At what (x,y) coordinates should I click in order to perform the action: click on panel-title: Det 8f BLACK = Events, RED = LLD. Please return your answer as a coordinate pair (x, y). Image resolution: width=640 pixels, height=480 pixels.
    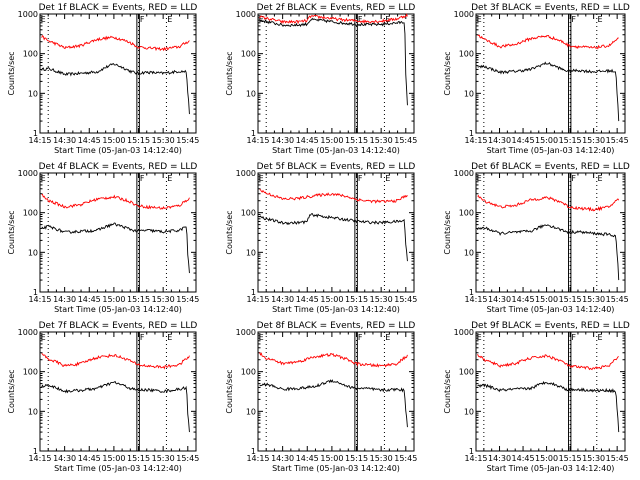
    Looking at the image, I should click on (336, 326).